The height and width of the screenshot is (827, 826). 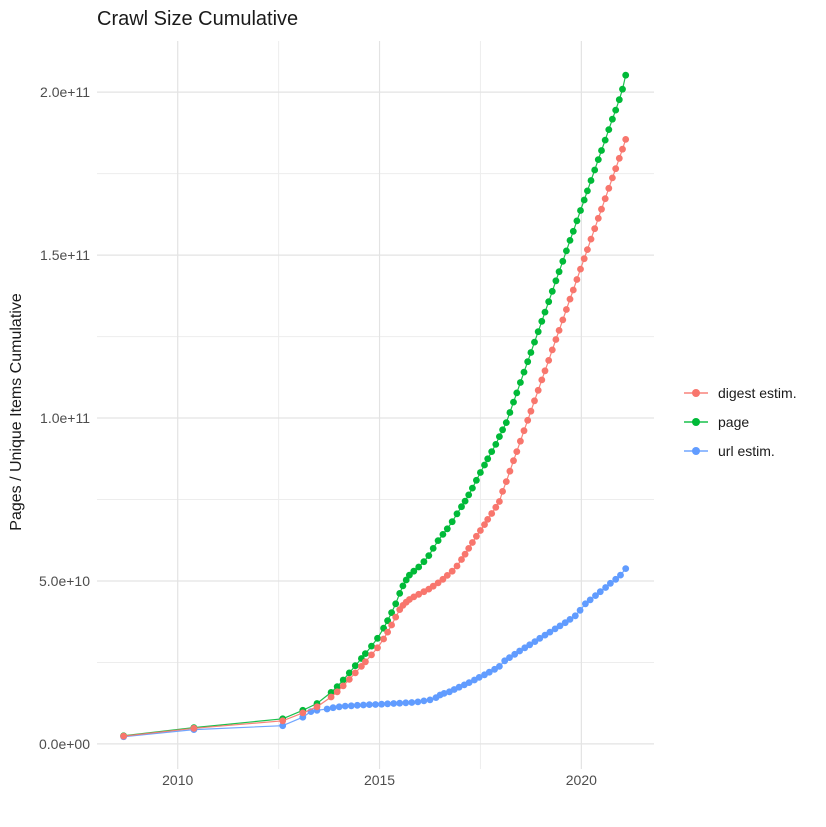 What do you see at coordinates (581, 780) in the screenshot?
I see `x-tick-label: 2020` at bounding box center [581, 780].